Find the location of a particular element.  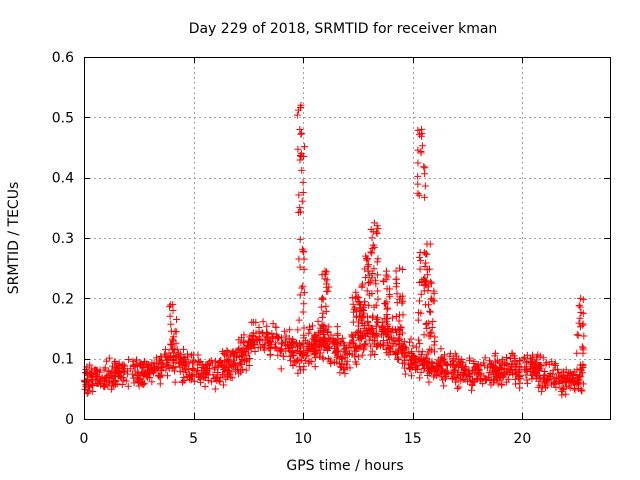

x-tick-label: 15 is located at coordinates (413, 439).